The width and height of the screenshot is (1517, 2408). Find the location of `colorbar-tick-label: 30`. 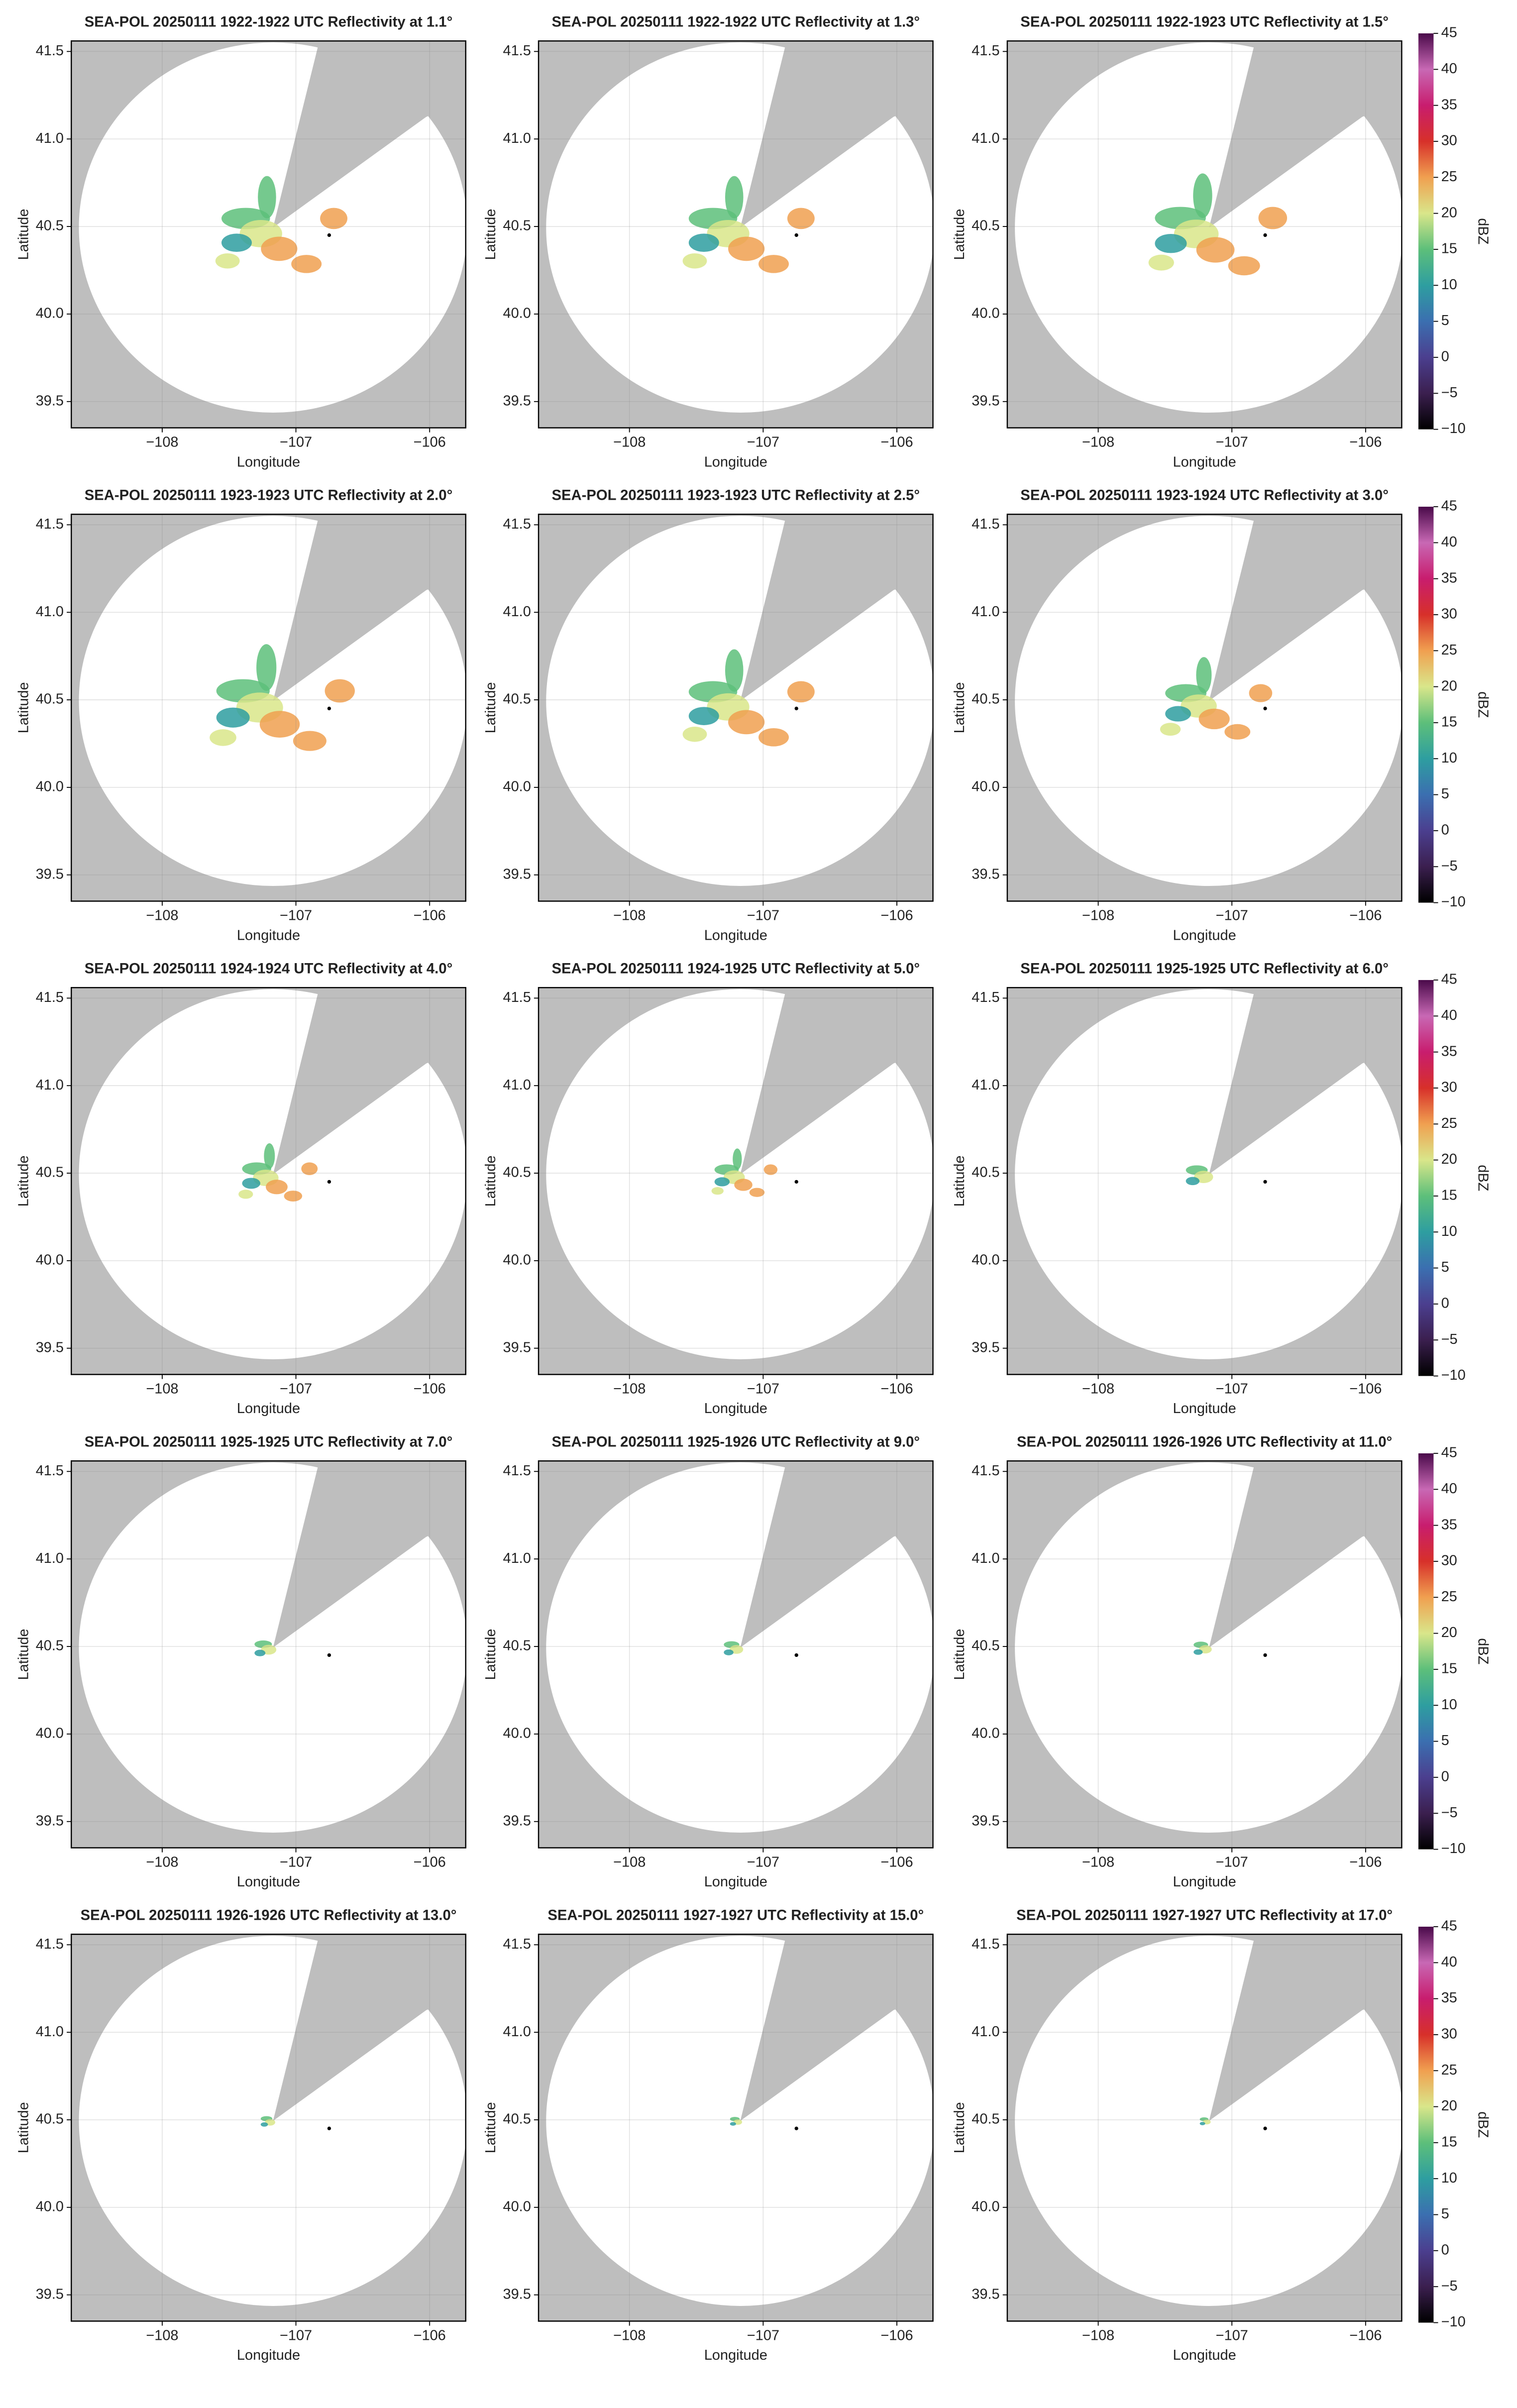

colorbar-tick-label: 30 is located at coordinates (1449, 614).